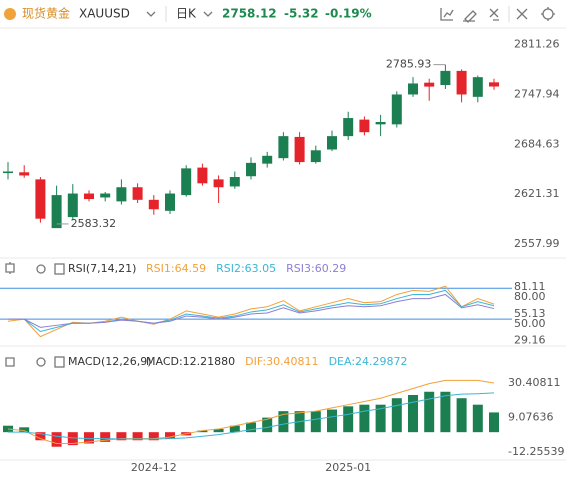  Describe the element at coordinates (176, 268) in the screenshot. I see `legend-entry: RSI1:64.59` at that location.